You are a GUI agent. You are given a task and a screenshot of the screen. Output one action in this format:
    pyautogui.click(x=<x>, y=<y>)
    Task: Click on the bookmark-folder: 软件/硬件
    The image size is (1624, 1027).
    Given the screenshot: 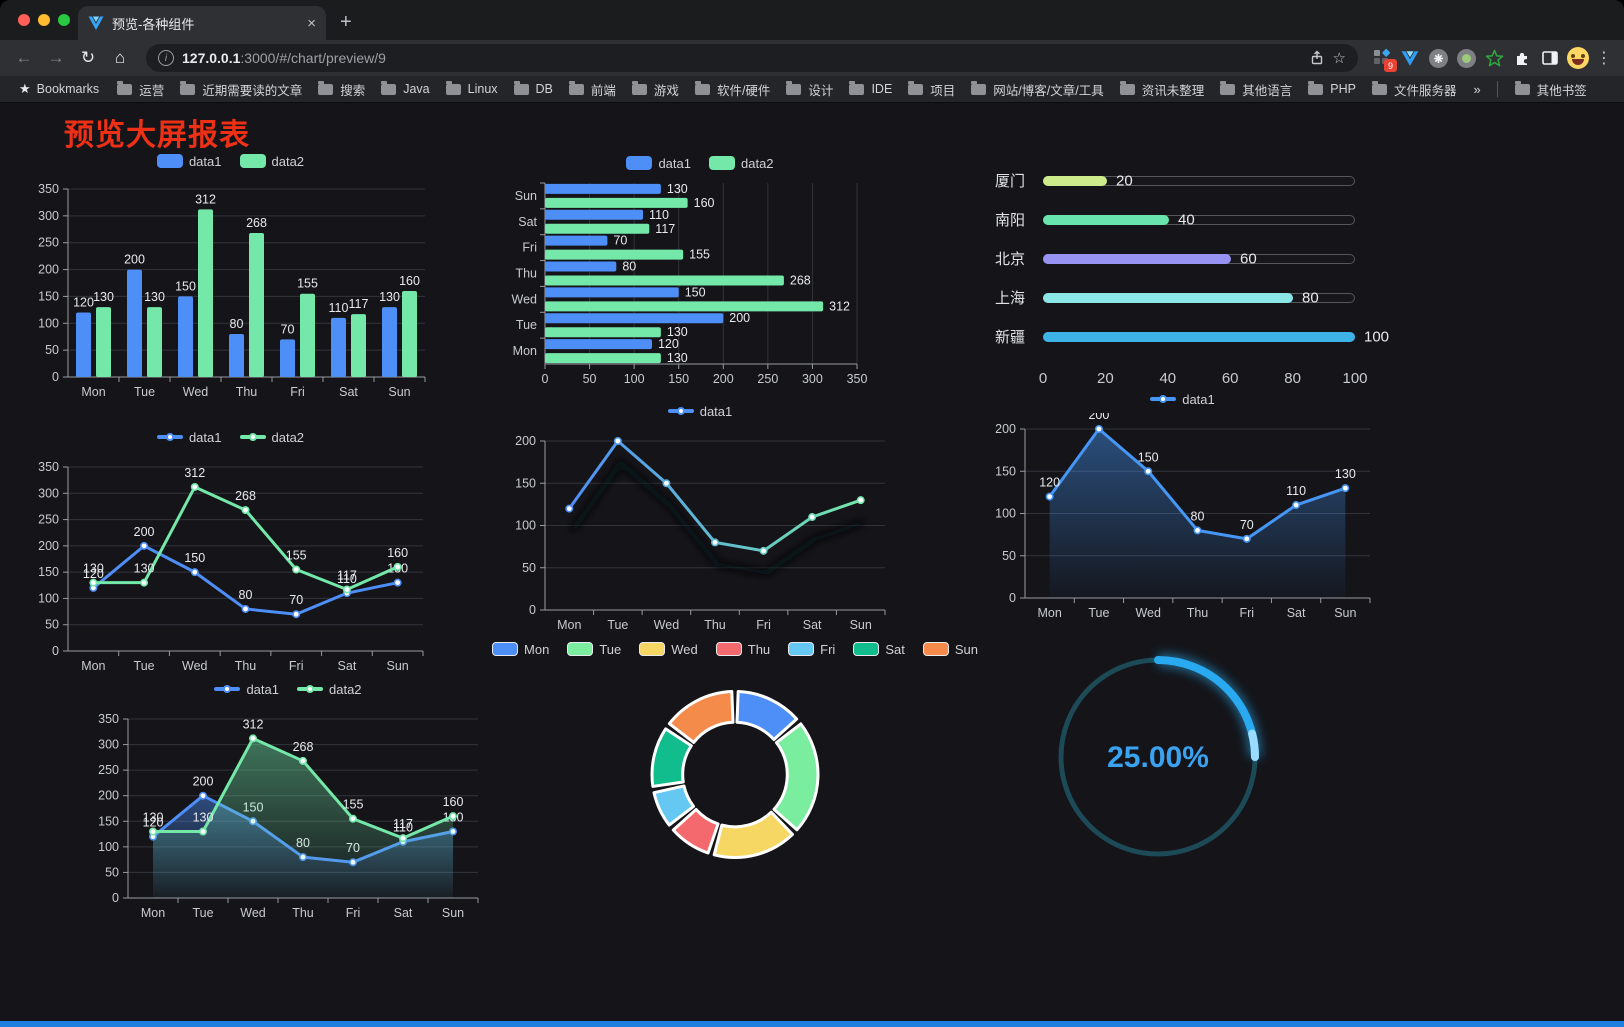 What is the action you would take?
    pyautogui.click(x=732, y=89)
    